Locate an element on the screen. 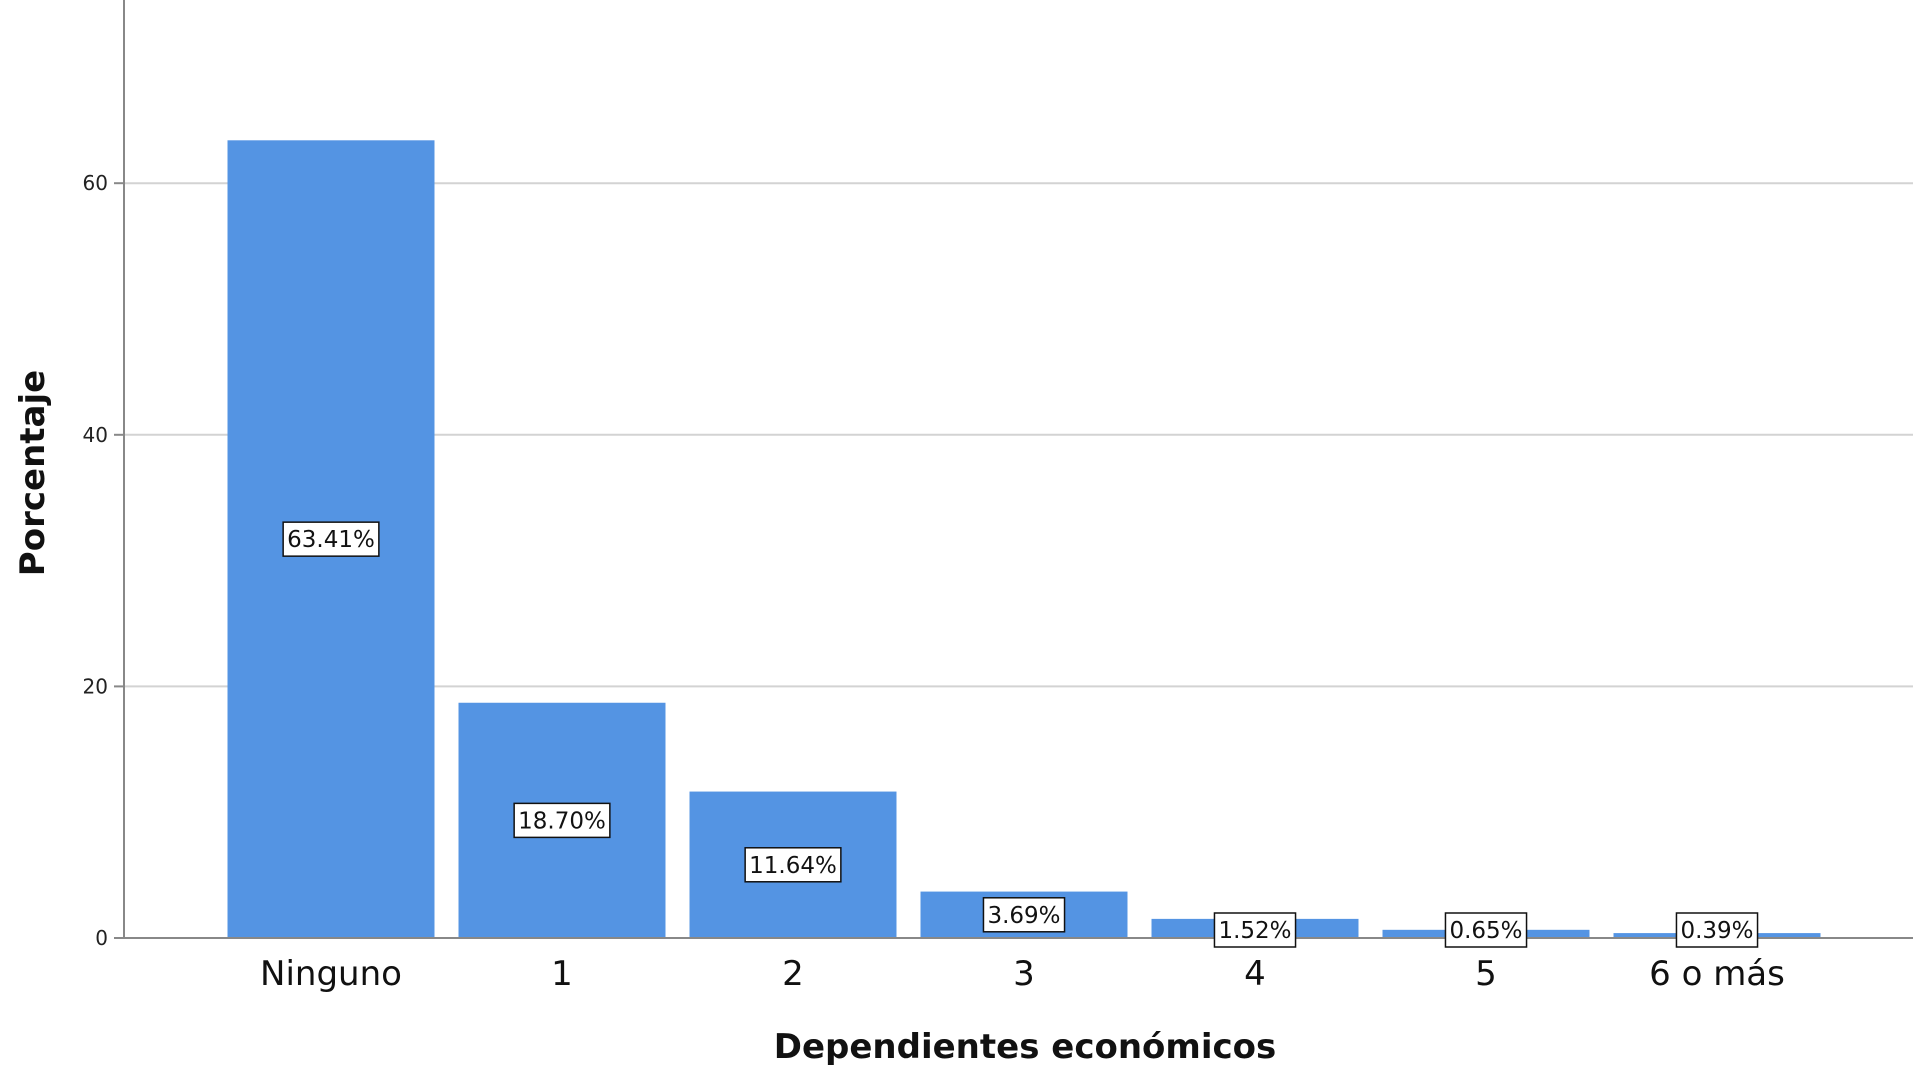 The height and width of the screenshot is (1070, 1913). data-label-text: 1.52% is located at coordinates (1254, 931).